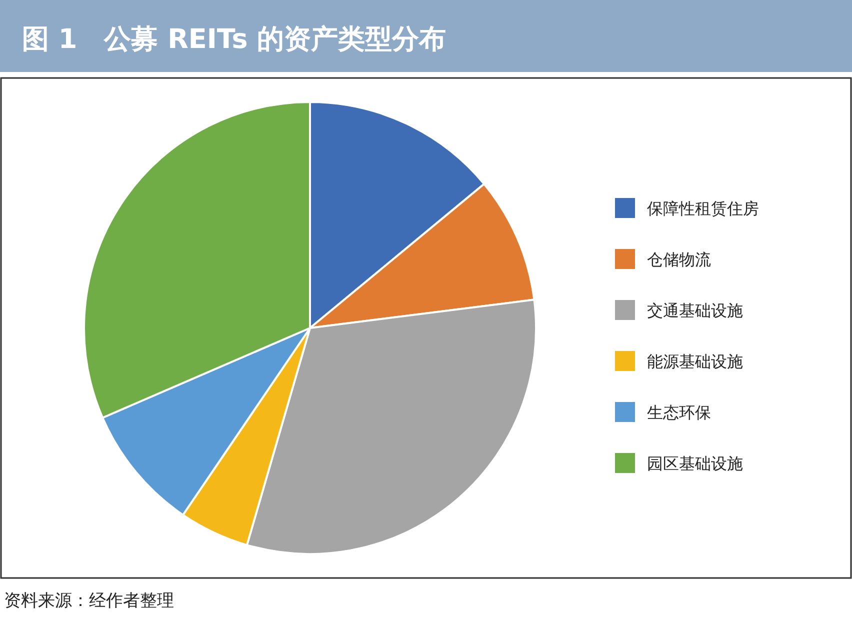 The image size is (852, 630). What do you see at coordinates (89, 601) in the screenshot?
I see `text: 资料来源：经作者整理` at bounding box center [89, 601].